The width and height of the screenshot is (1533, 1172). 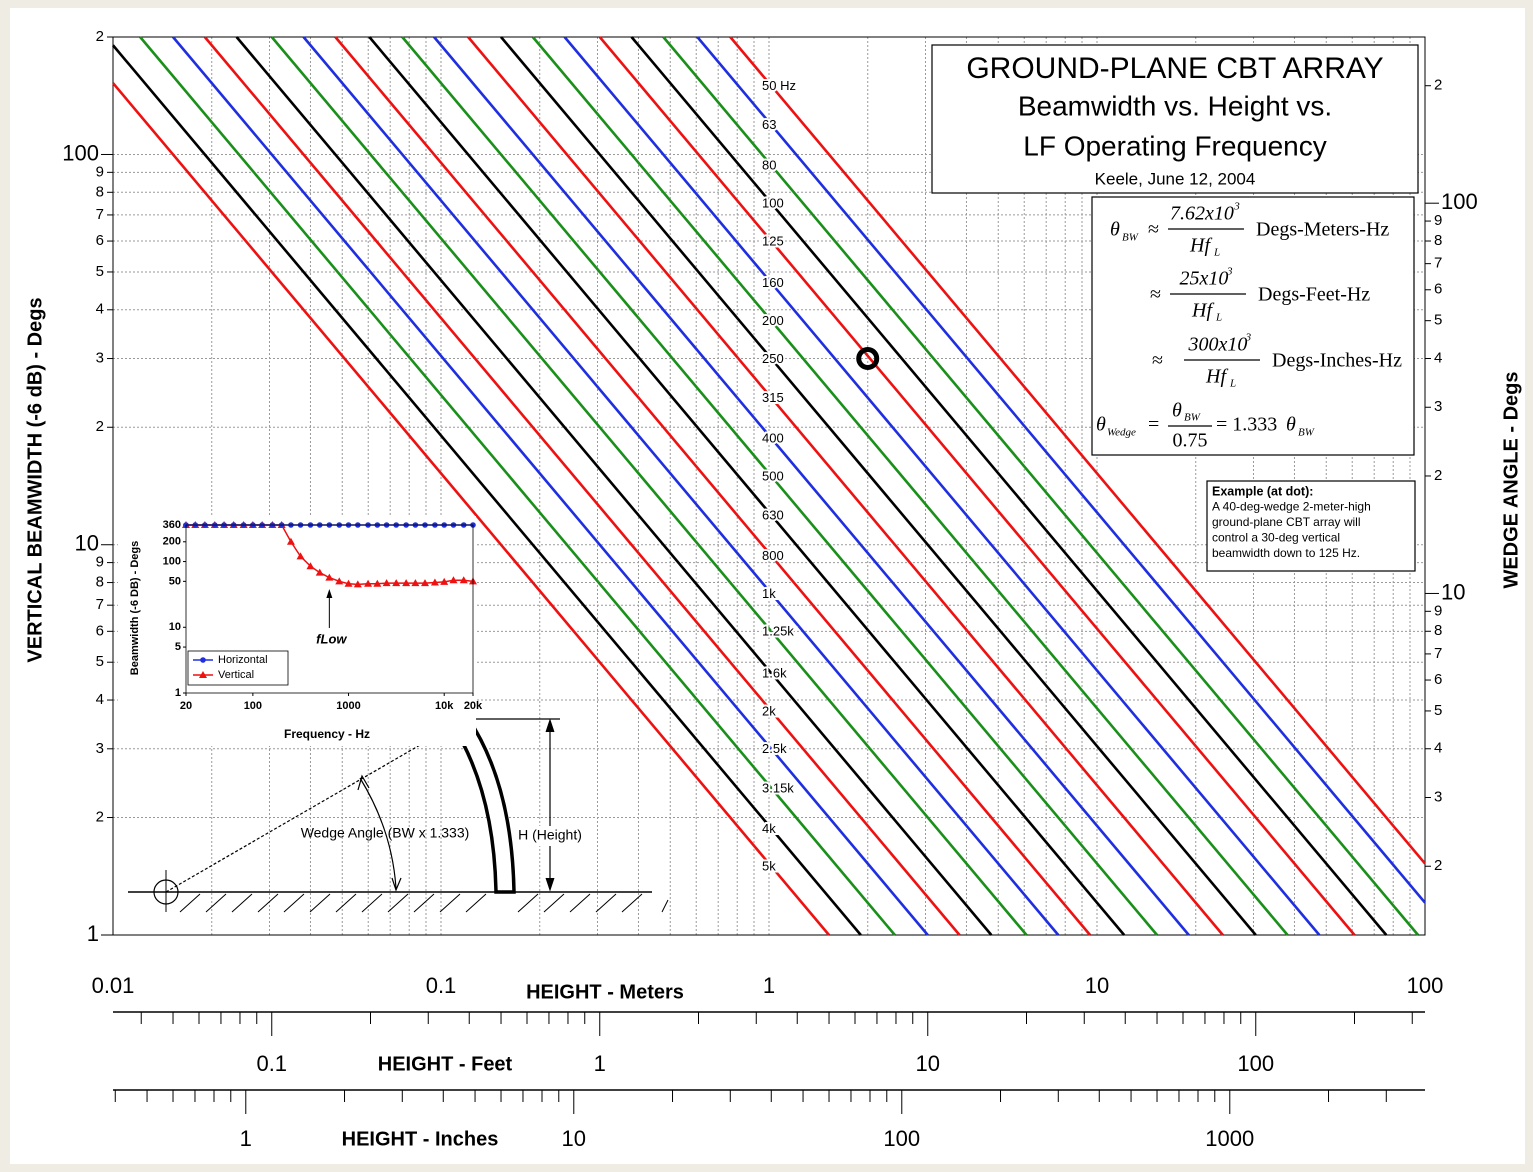 What do you see at coordinates (424, 903) in the screenshot?
I see `ground-hatch` at bounding box center [424, 903].